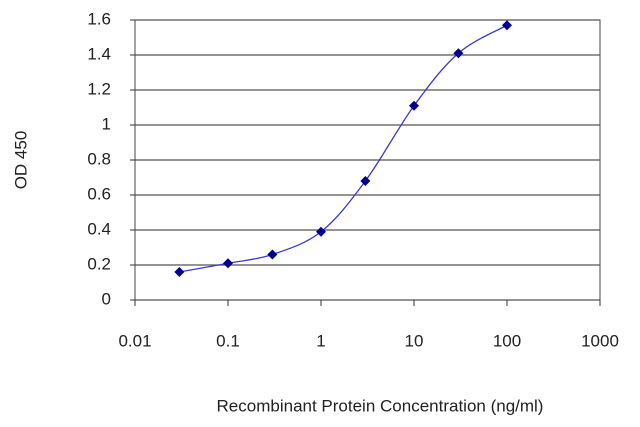 The image size is (640, 427). I want to click on y-tick-label: 0.8, so click(99, 158).